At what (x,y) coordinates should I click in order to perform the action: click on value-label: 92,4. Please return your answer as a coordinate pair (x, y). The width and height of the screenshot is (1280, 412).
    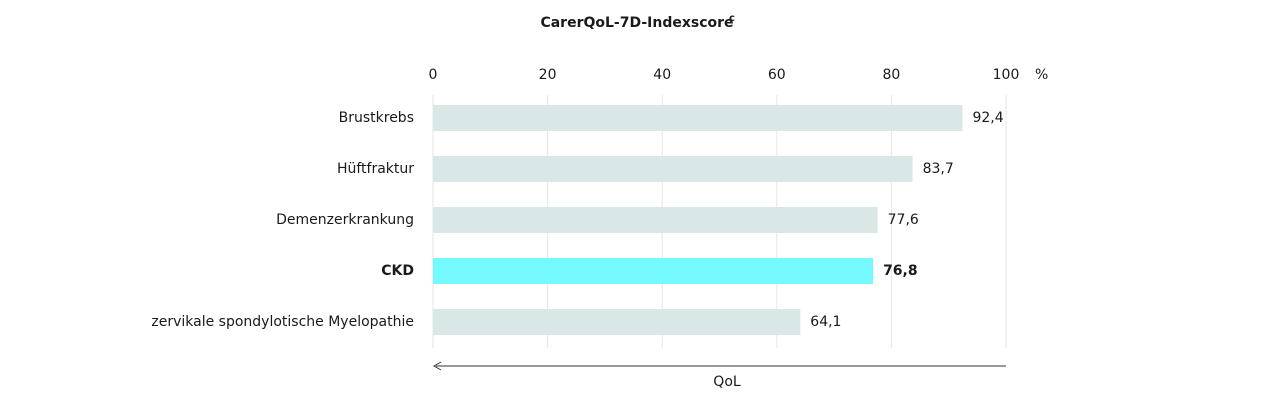
    Looking at the image, I should click on (987, 118).